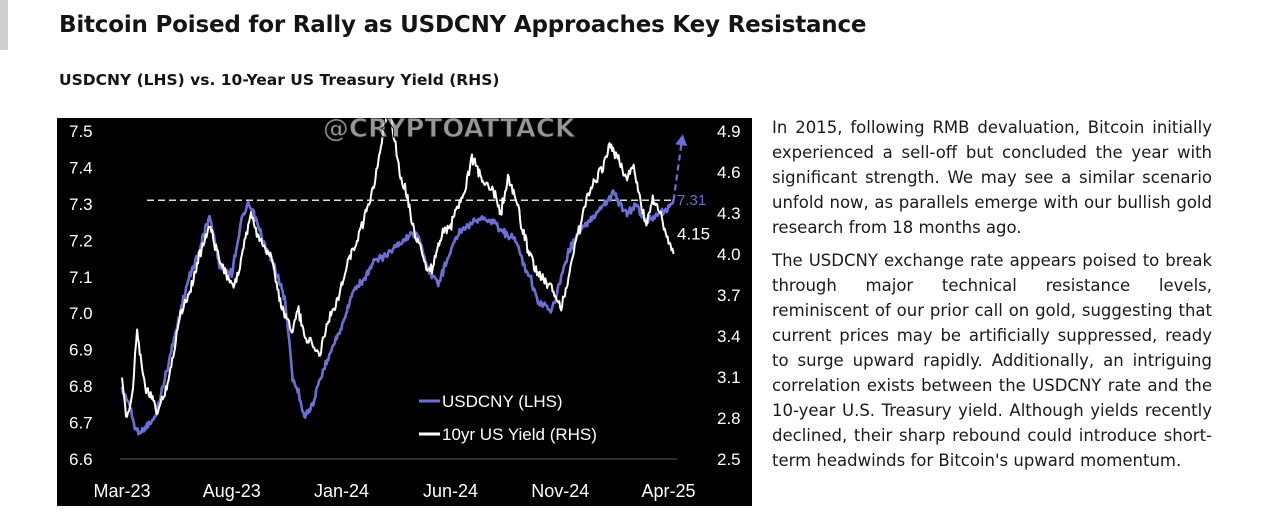 This screenshot has height=526, width=1280. What do you see at coordinates (729, 172) in the screenshot?
I see `right-tick-label: 4.6` at bounding box center [729, 172].